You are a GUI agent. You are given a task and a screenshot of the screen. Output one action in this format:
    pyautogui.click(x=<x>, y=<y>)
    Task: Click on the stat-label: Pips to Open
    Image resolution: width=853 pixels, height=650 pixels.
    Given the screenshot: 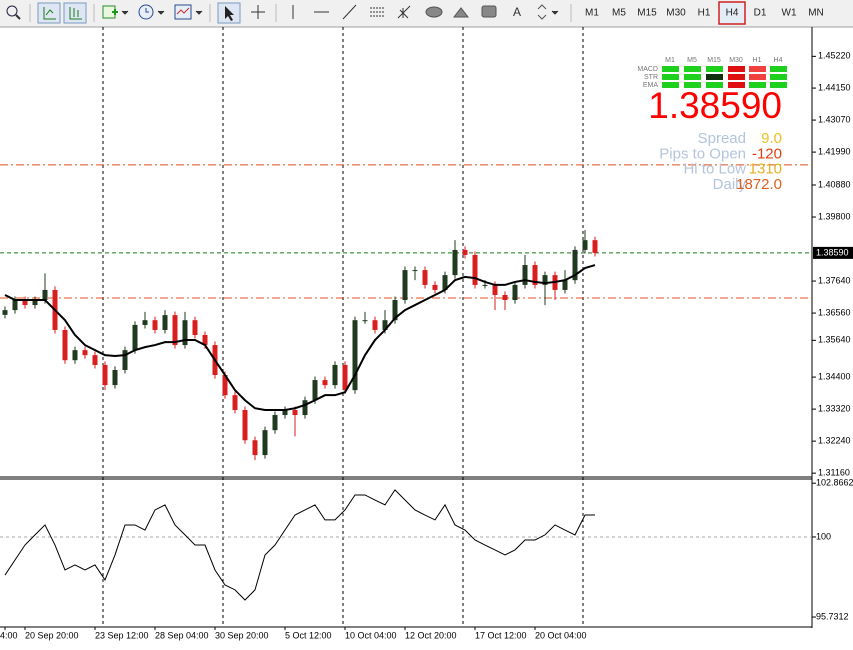 What is the action you would take?
    pyautogui.click(x=702, y=153)
    